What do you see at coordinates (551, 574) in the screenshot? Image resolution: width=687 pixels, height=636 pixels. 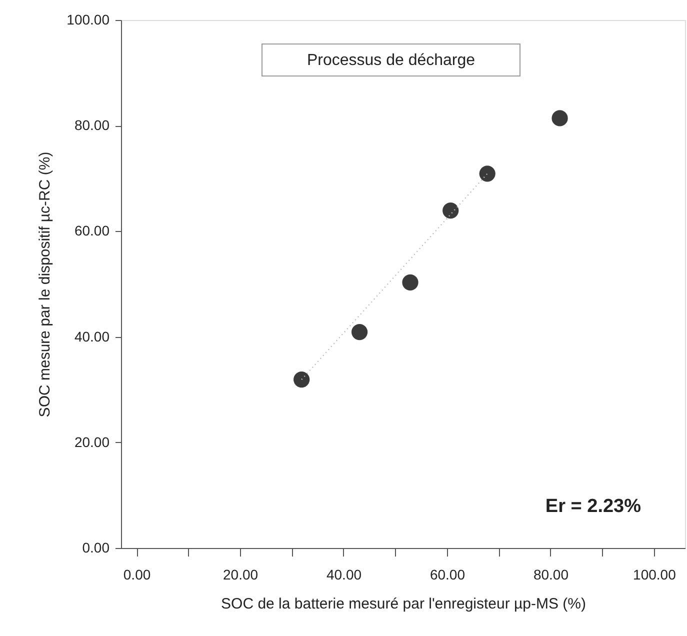 I see `x-tick-label: 80.00` at bounding box center [551, 574].